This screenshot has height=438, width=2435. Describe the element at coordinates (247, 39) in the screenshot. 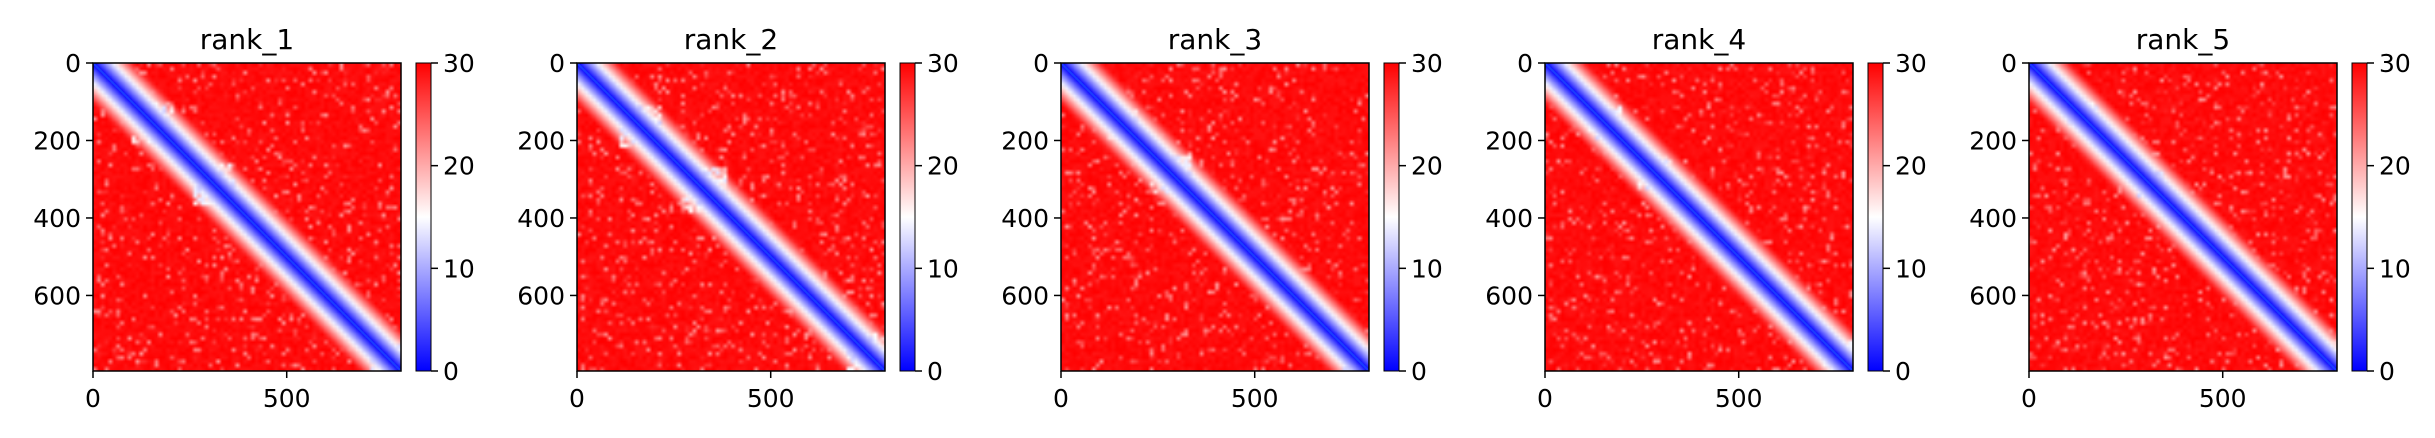

I see `panel-title: rank_1` at that location.